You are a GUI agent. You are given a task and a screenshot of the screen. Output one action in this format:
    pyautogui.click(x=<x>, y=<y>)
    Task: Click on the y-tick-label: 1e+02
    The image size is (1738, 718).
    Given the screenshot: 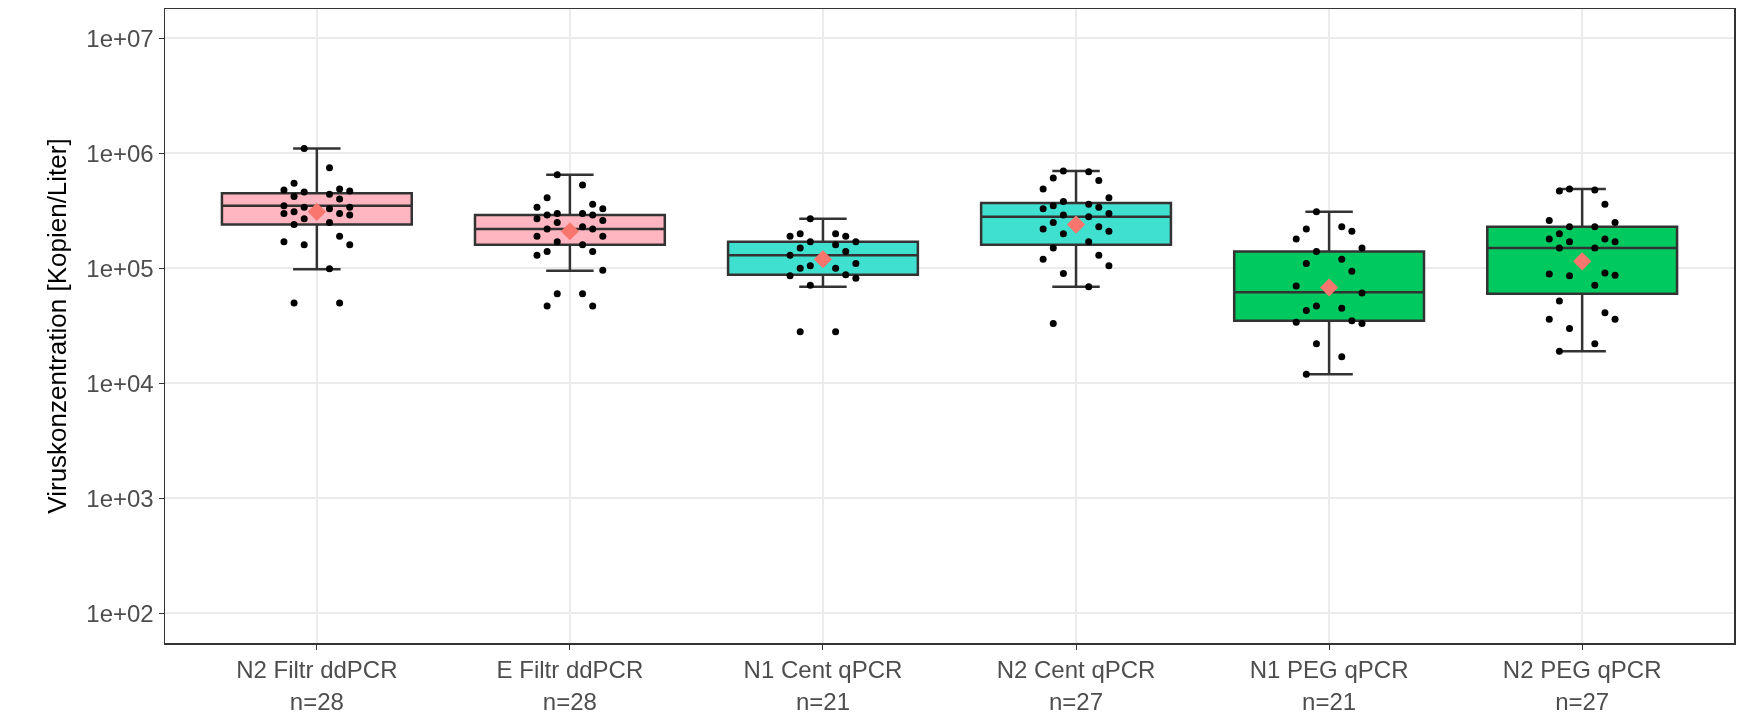 What is the action you would take?
    pyautogui.click(x=120, y=613)
    